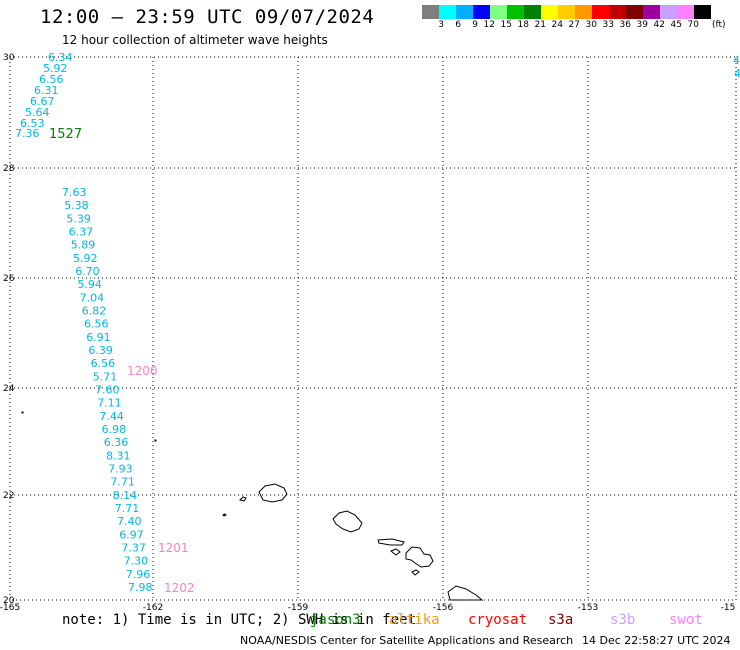 Image resolution: width=740 pixels, height=650 pixels. What do you see at coordinates (395, 552) in the screenshot?
I see `island-lanai` at bounding box center [395, 552].